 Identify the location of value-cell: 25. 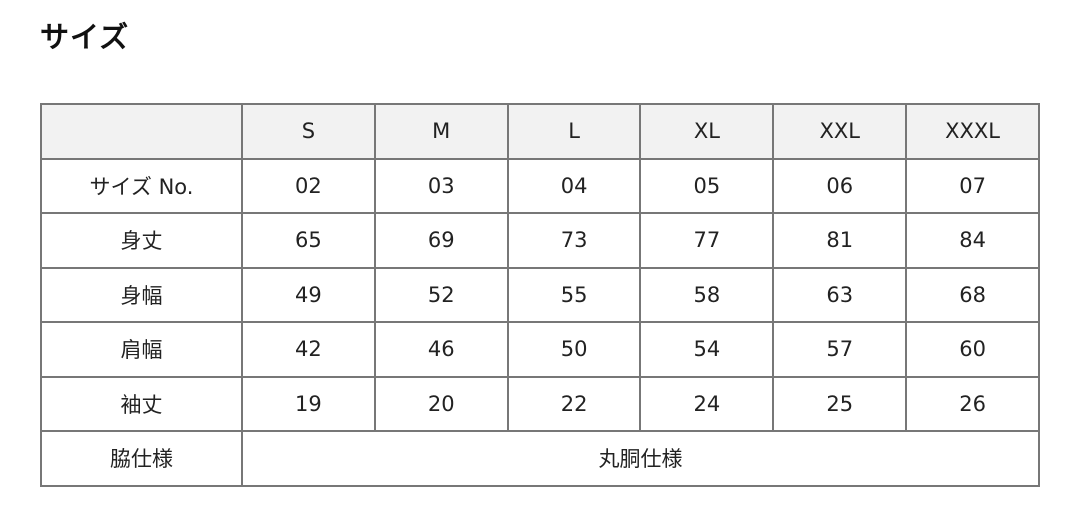
(840, 403).